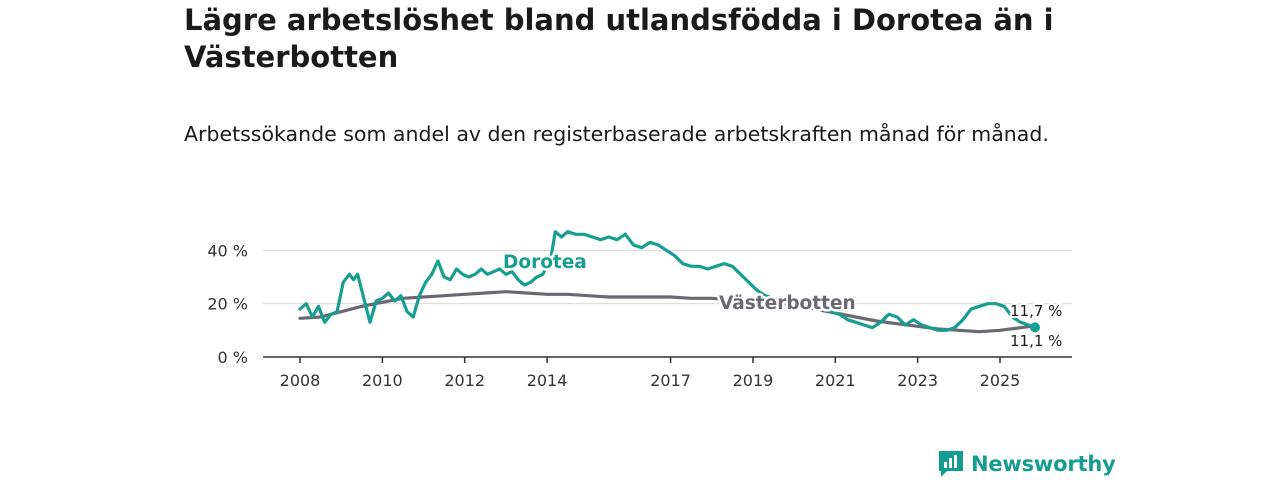  I want to click on y-tick-label: 20 %, so click(227, 304).